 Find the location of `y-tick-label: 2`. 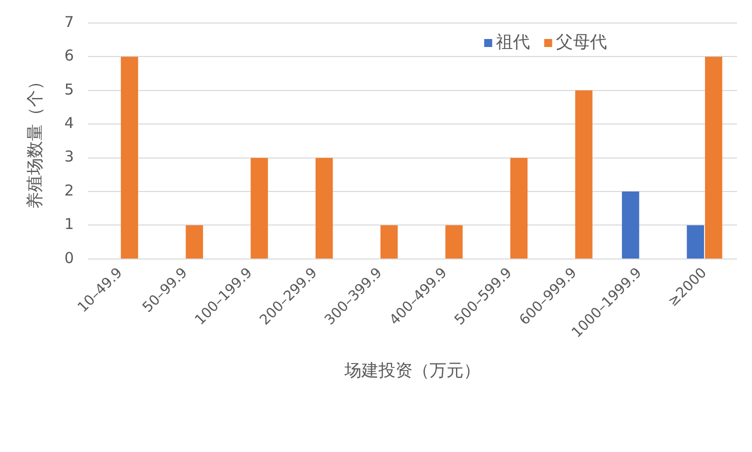

y-tick-label: 2 is located at coordinates (69, 190).